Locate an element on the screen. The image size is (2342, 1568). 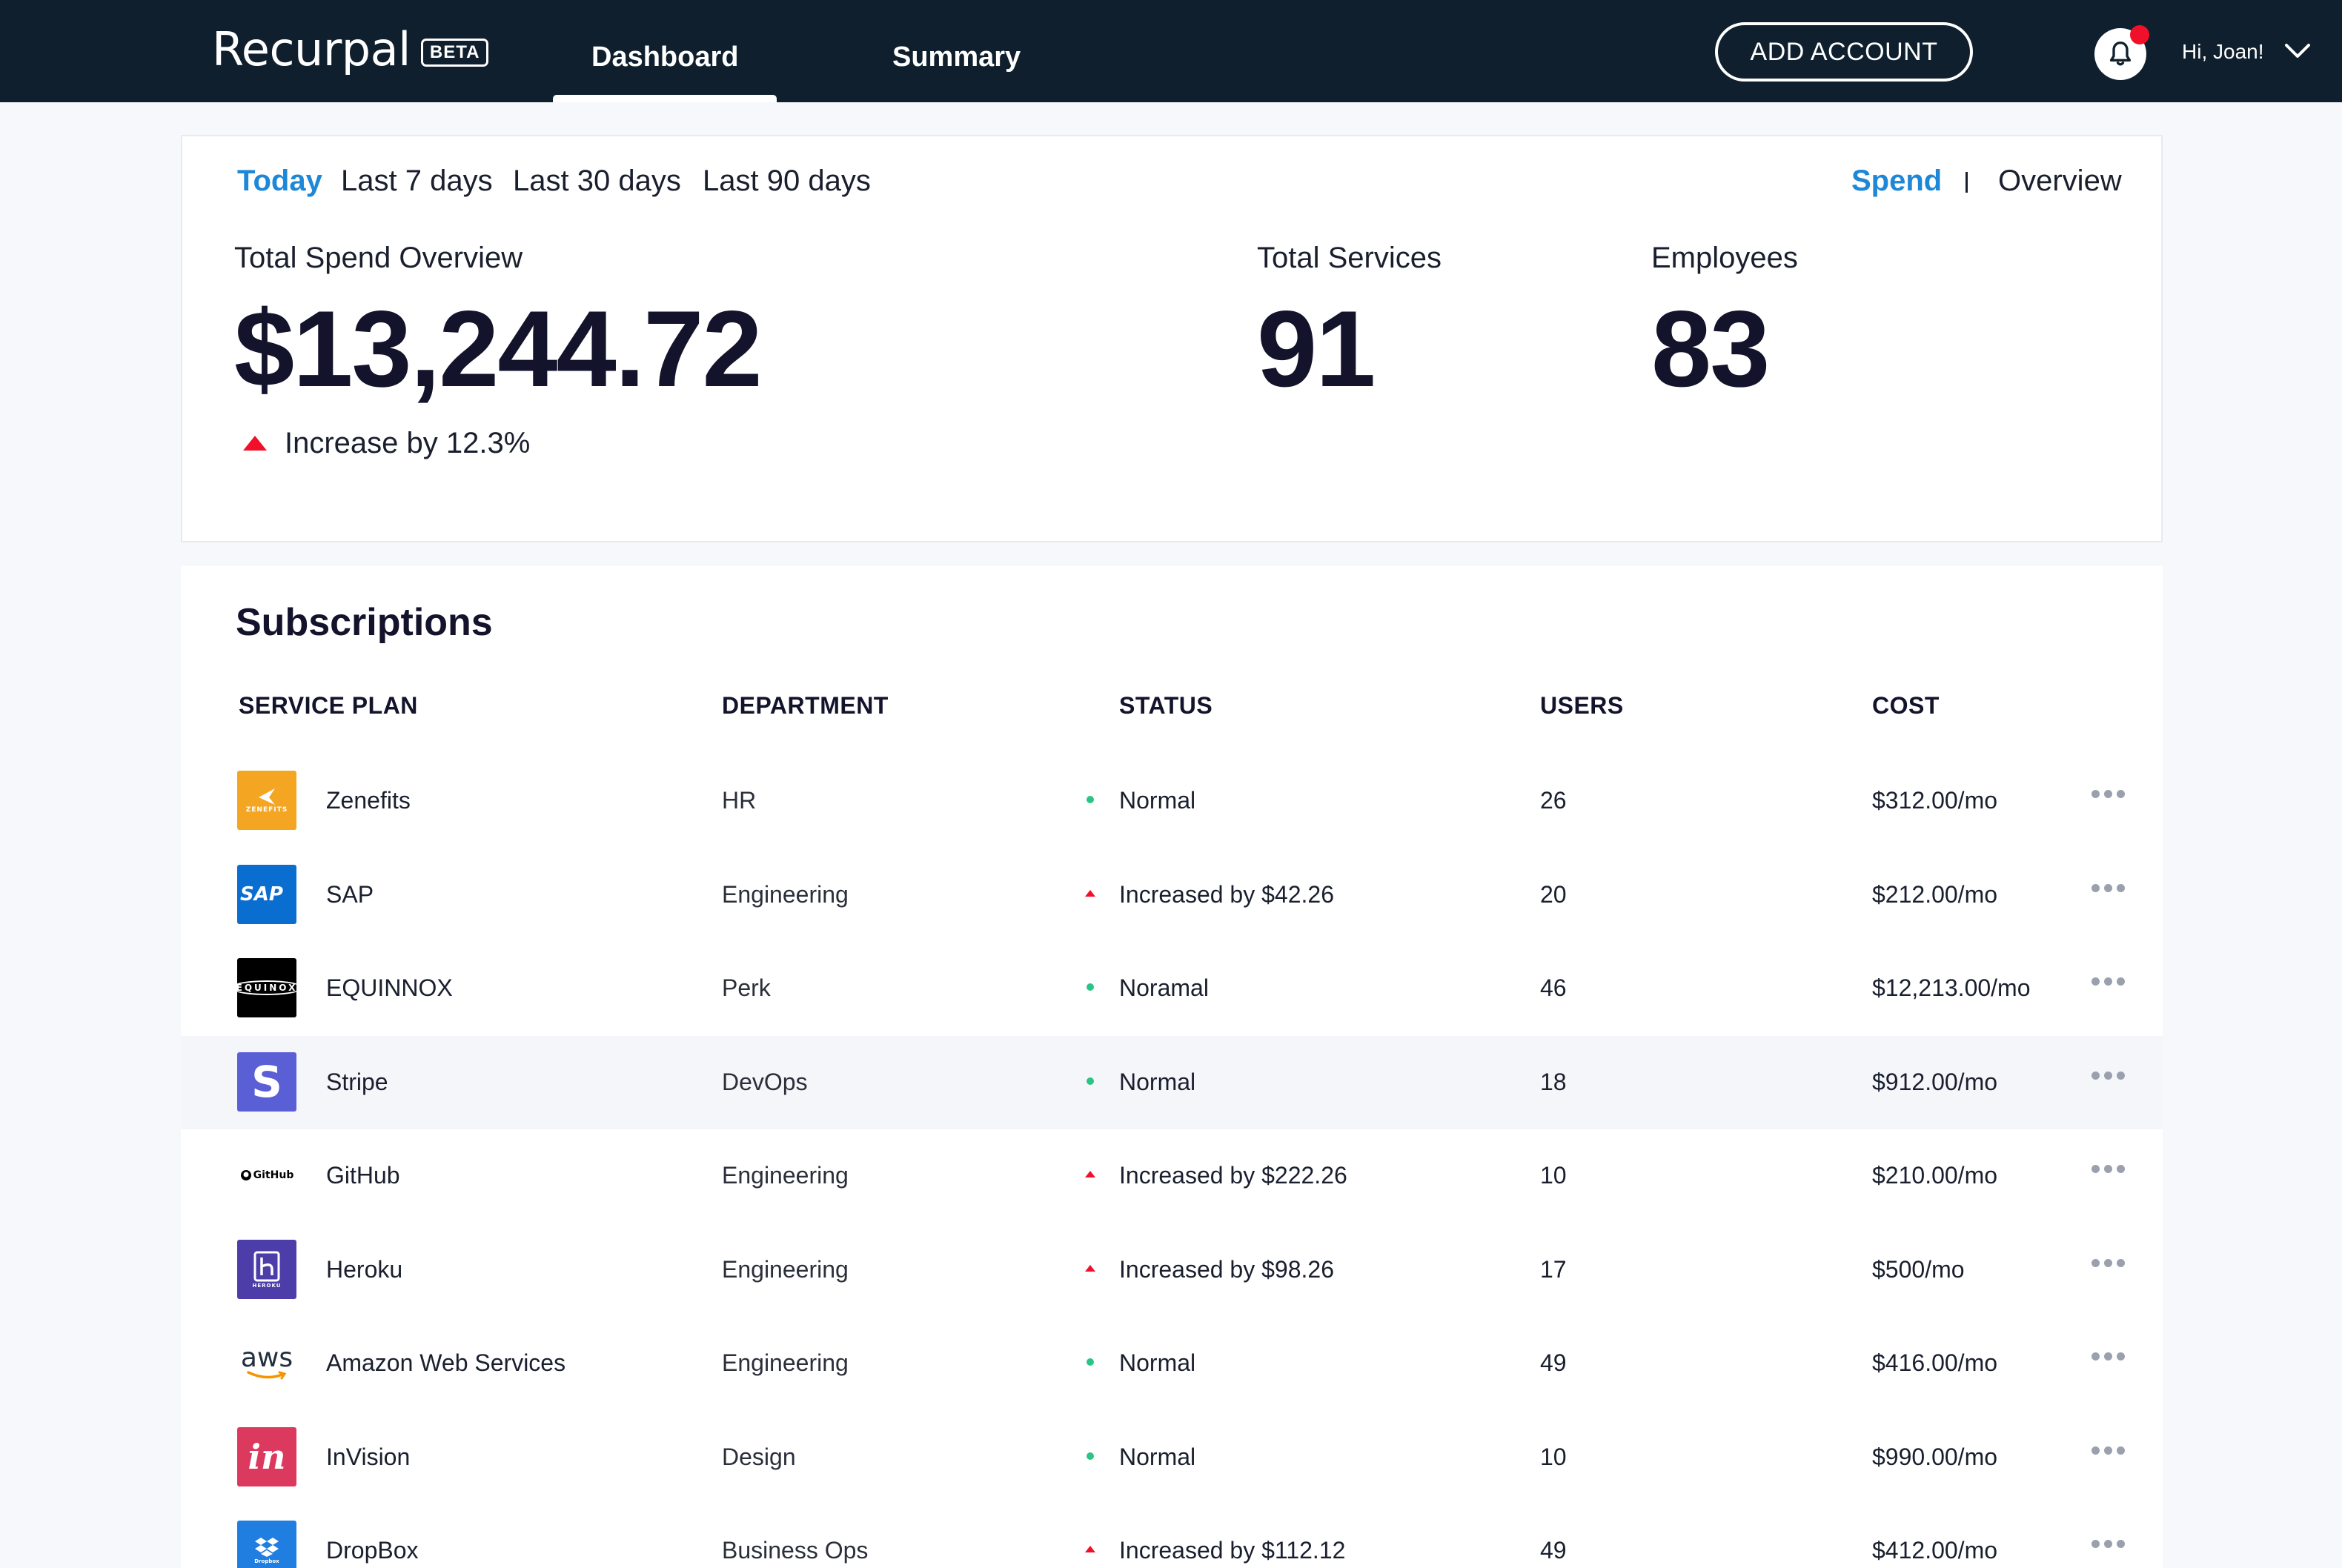
service-name: Heroku is located at coordinates (364, 1269).